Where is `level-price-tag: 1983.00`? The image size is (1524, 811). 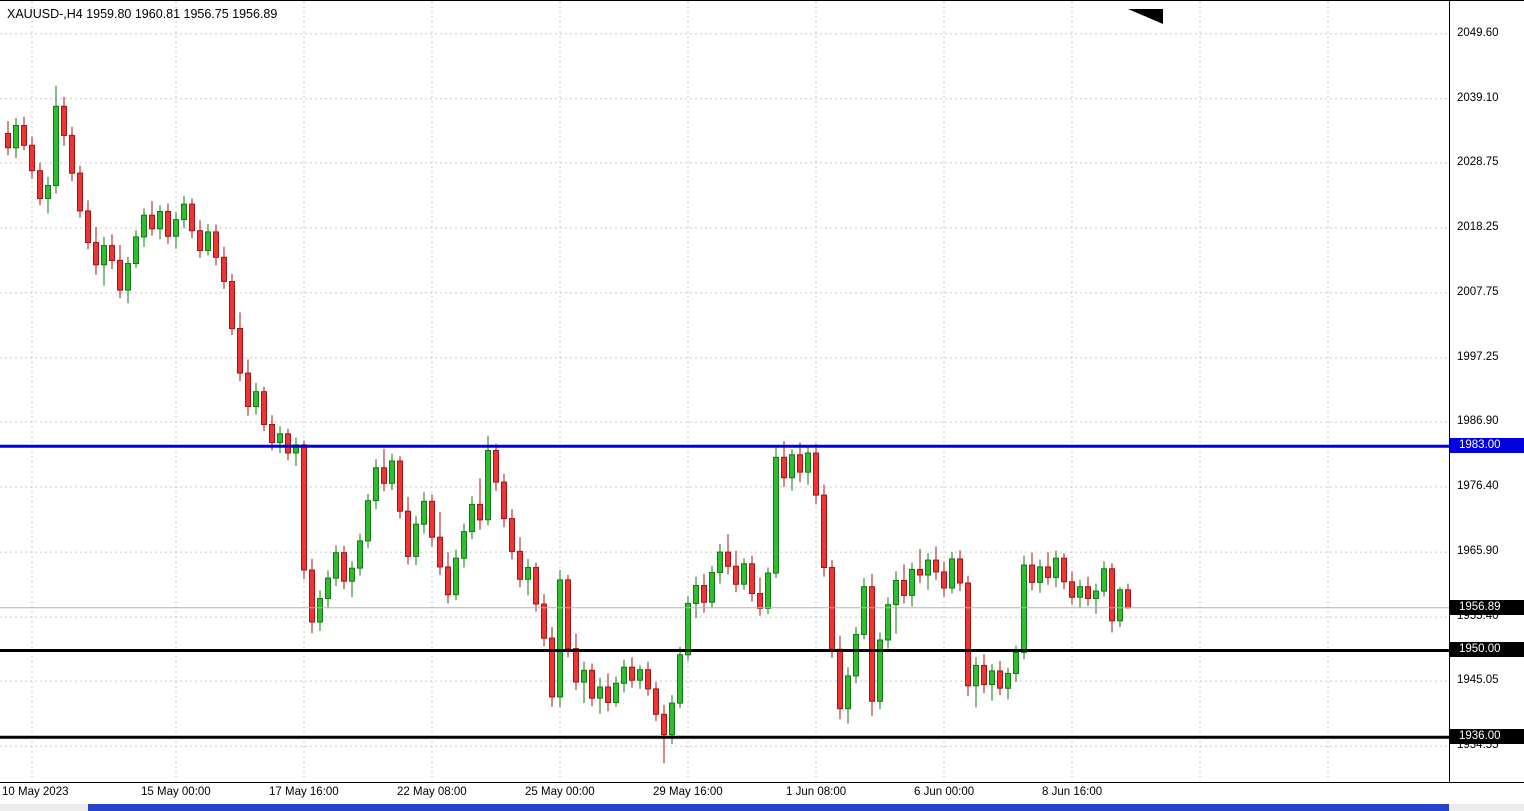 level-price-tag: 1983.00 is located at coordinates (1487, 446).